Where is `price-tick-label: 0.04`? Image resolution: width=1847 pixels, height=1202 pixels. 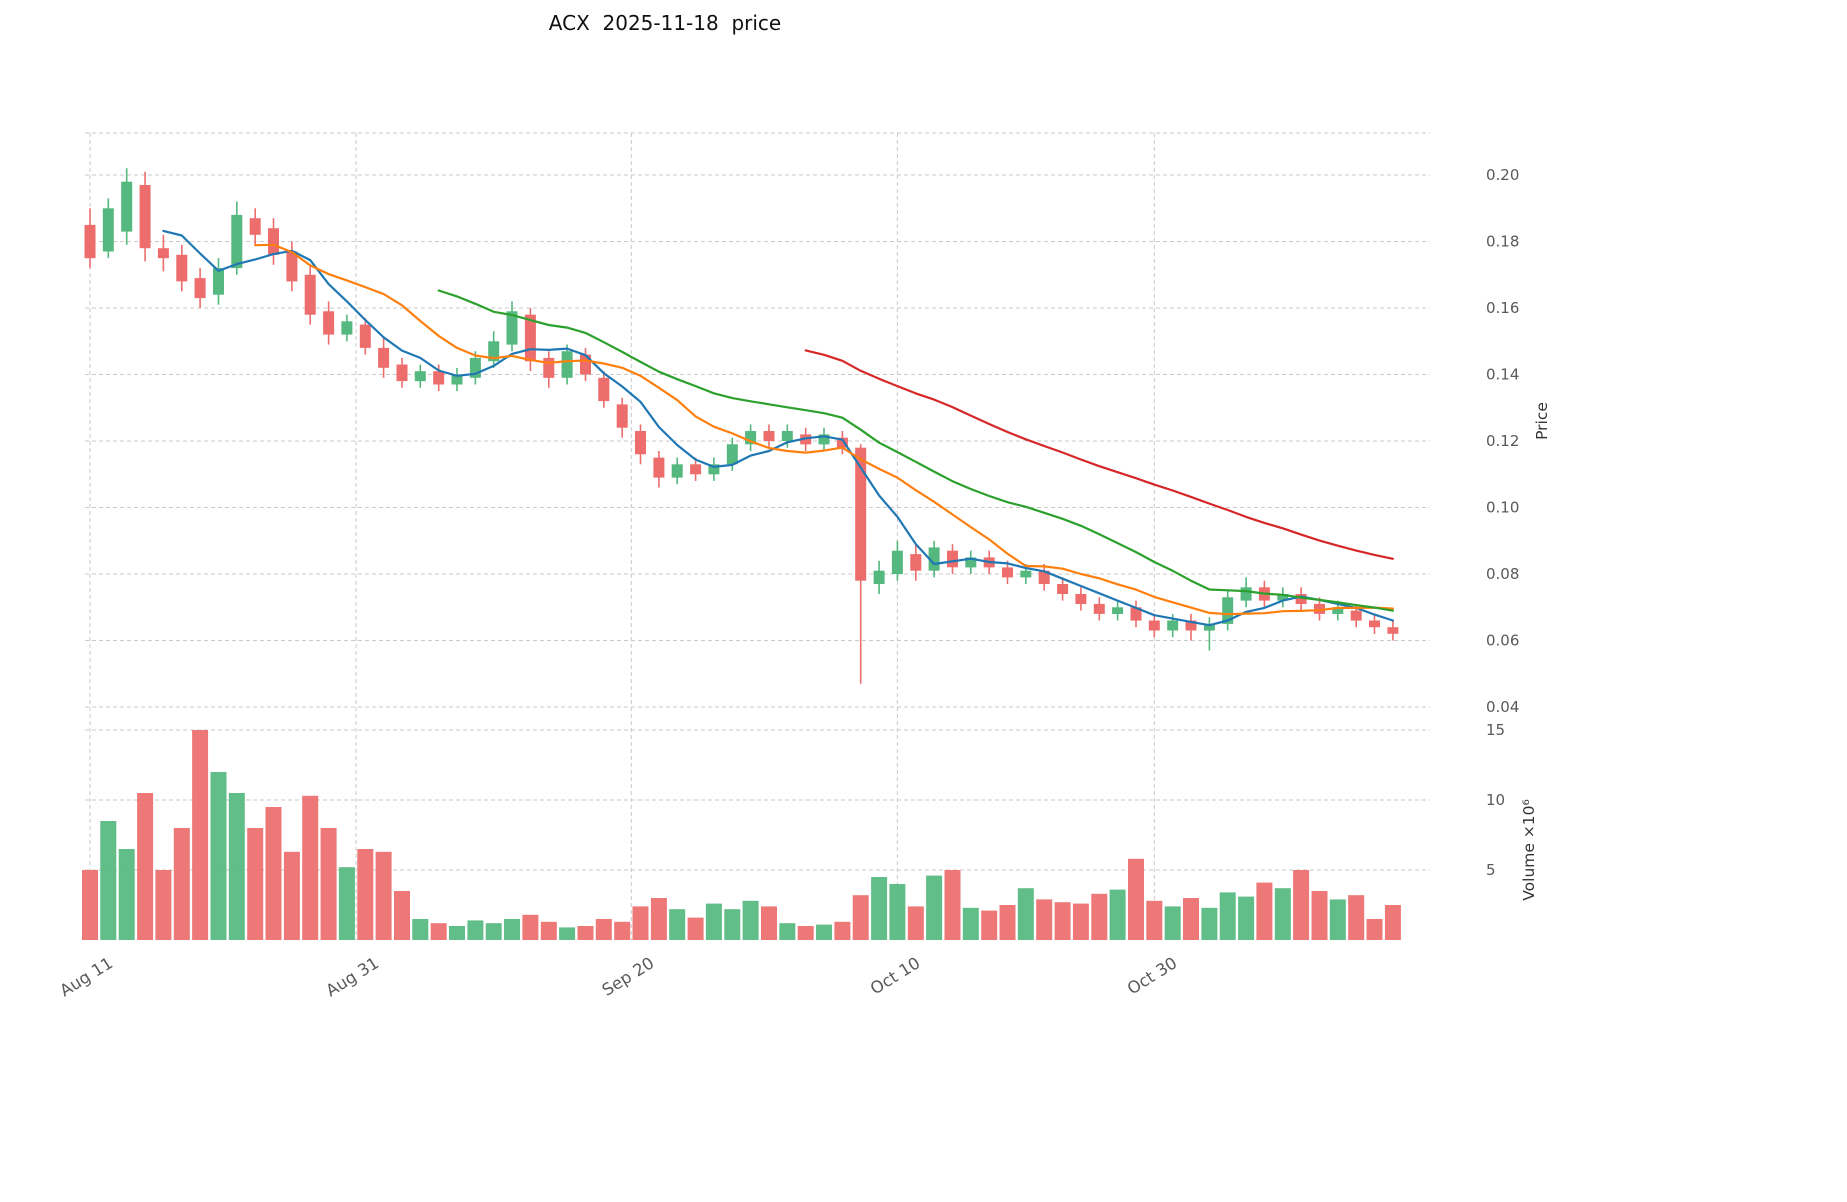 price-tick-label: 0.04 is located at coordinates (1502, 707).